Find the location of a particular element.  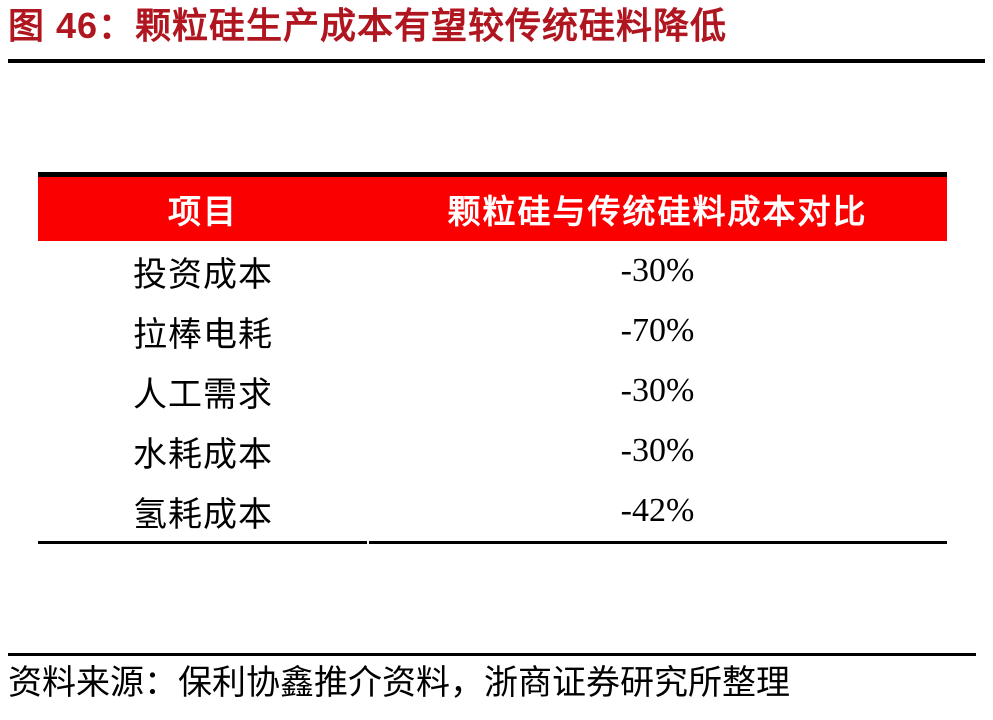

row-item-label: 水耗成本 is located at coordinates (203, 455).